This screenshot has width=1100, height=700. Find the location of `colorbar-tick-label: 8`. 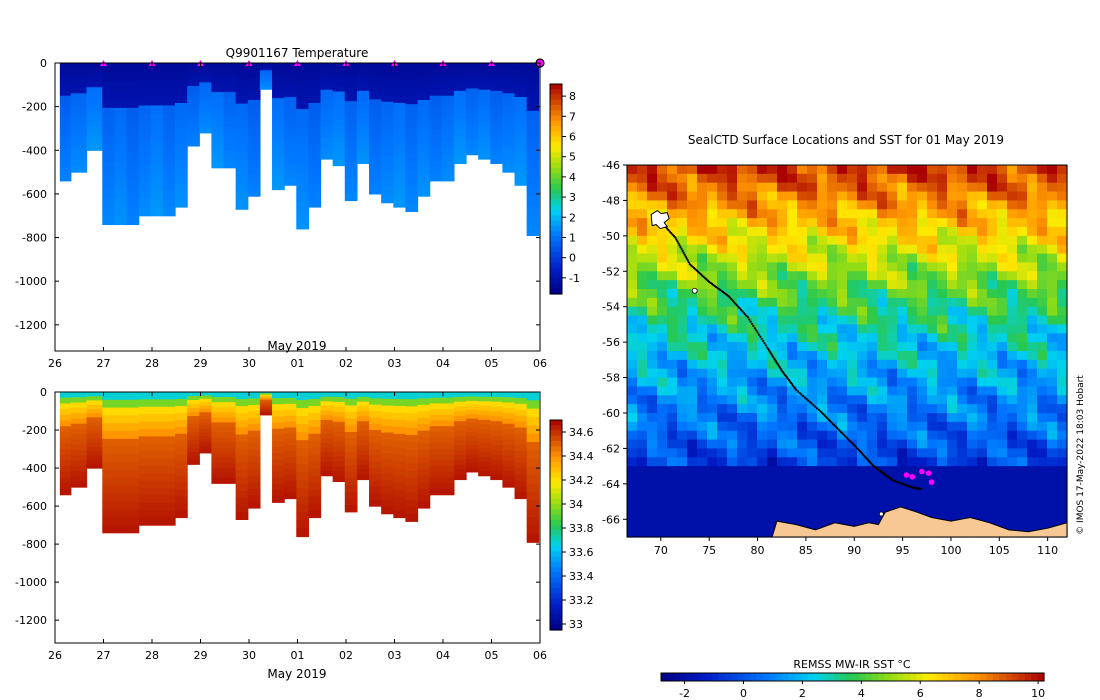

colorbar-tick-label: 8 is located at coordinates (979, 693).